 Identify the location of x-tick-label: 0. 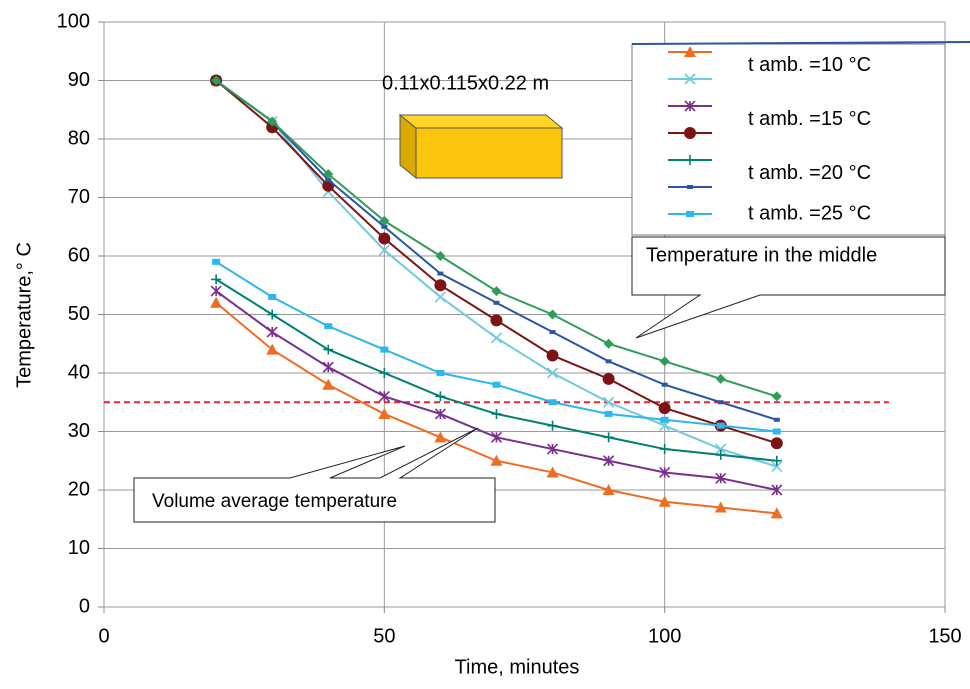
(103, 636).